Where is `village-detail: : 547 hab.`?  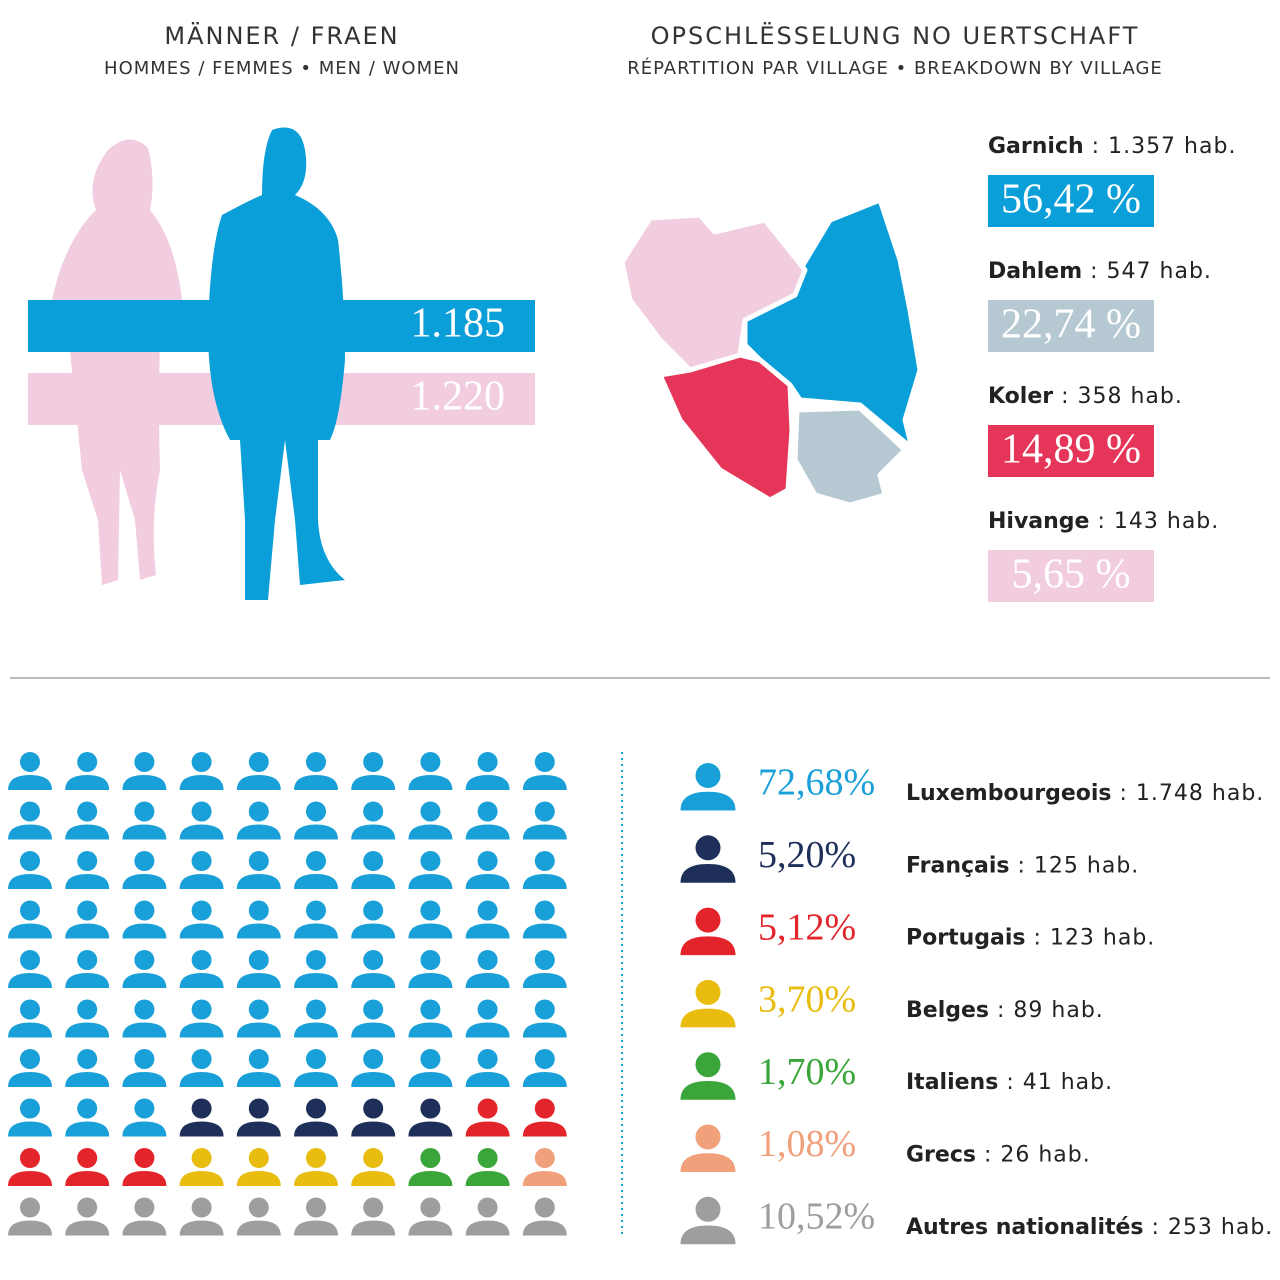
village-detail: : 547 hab. is located at coordinates (1151, 271).